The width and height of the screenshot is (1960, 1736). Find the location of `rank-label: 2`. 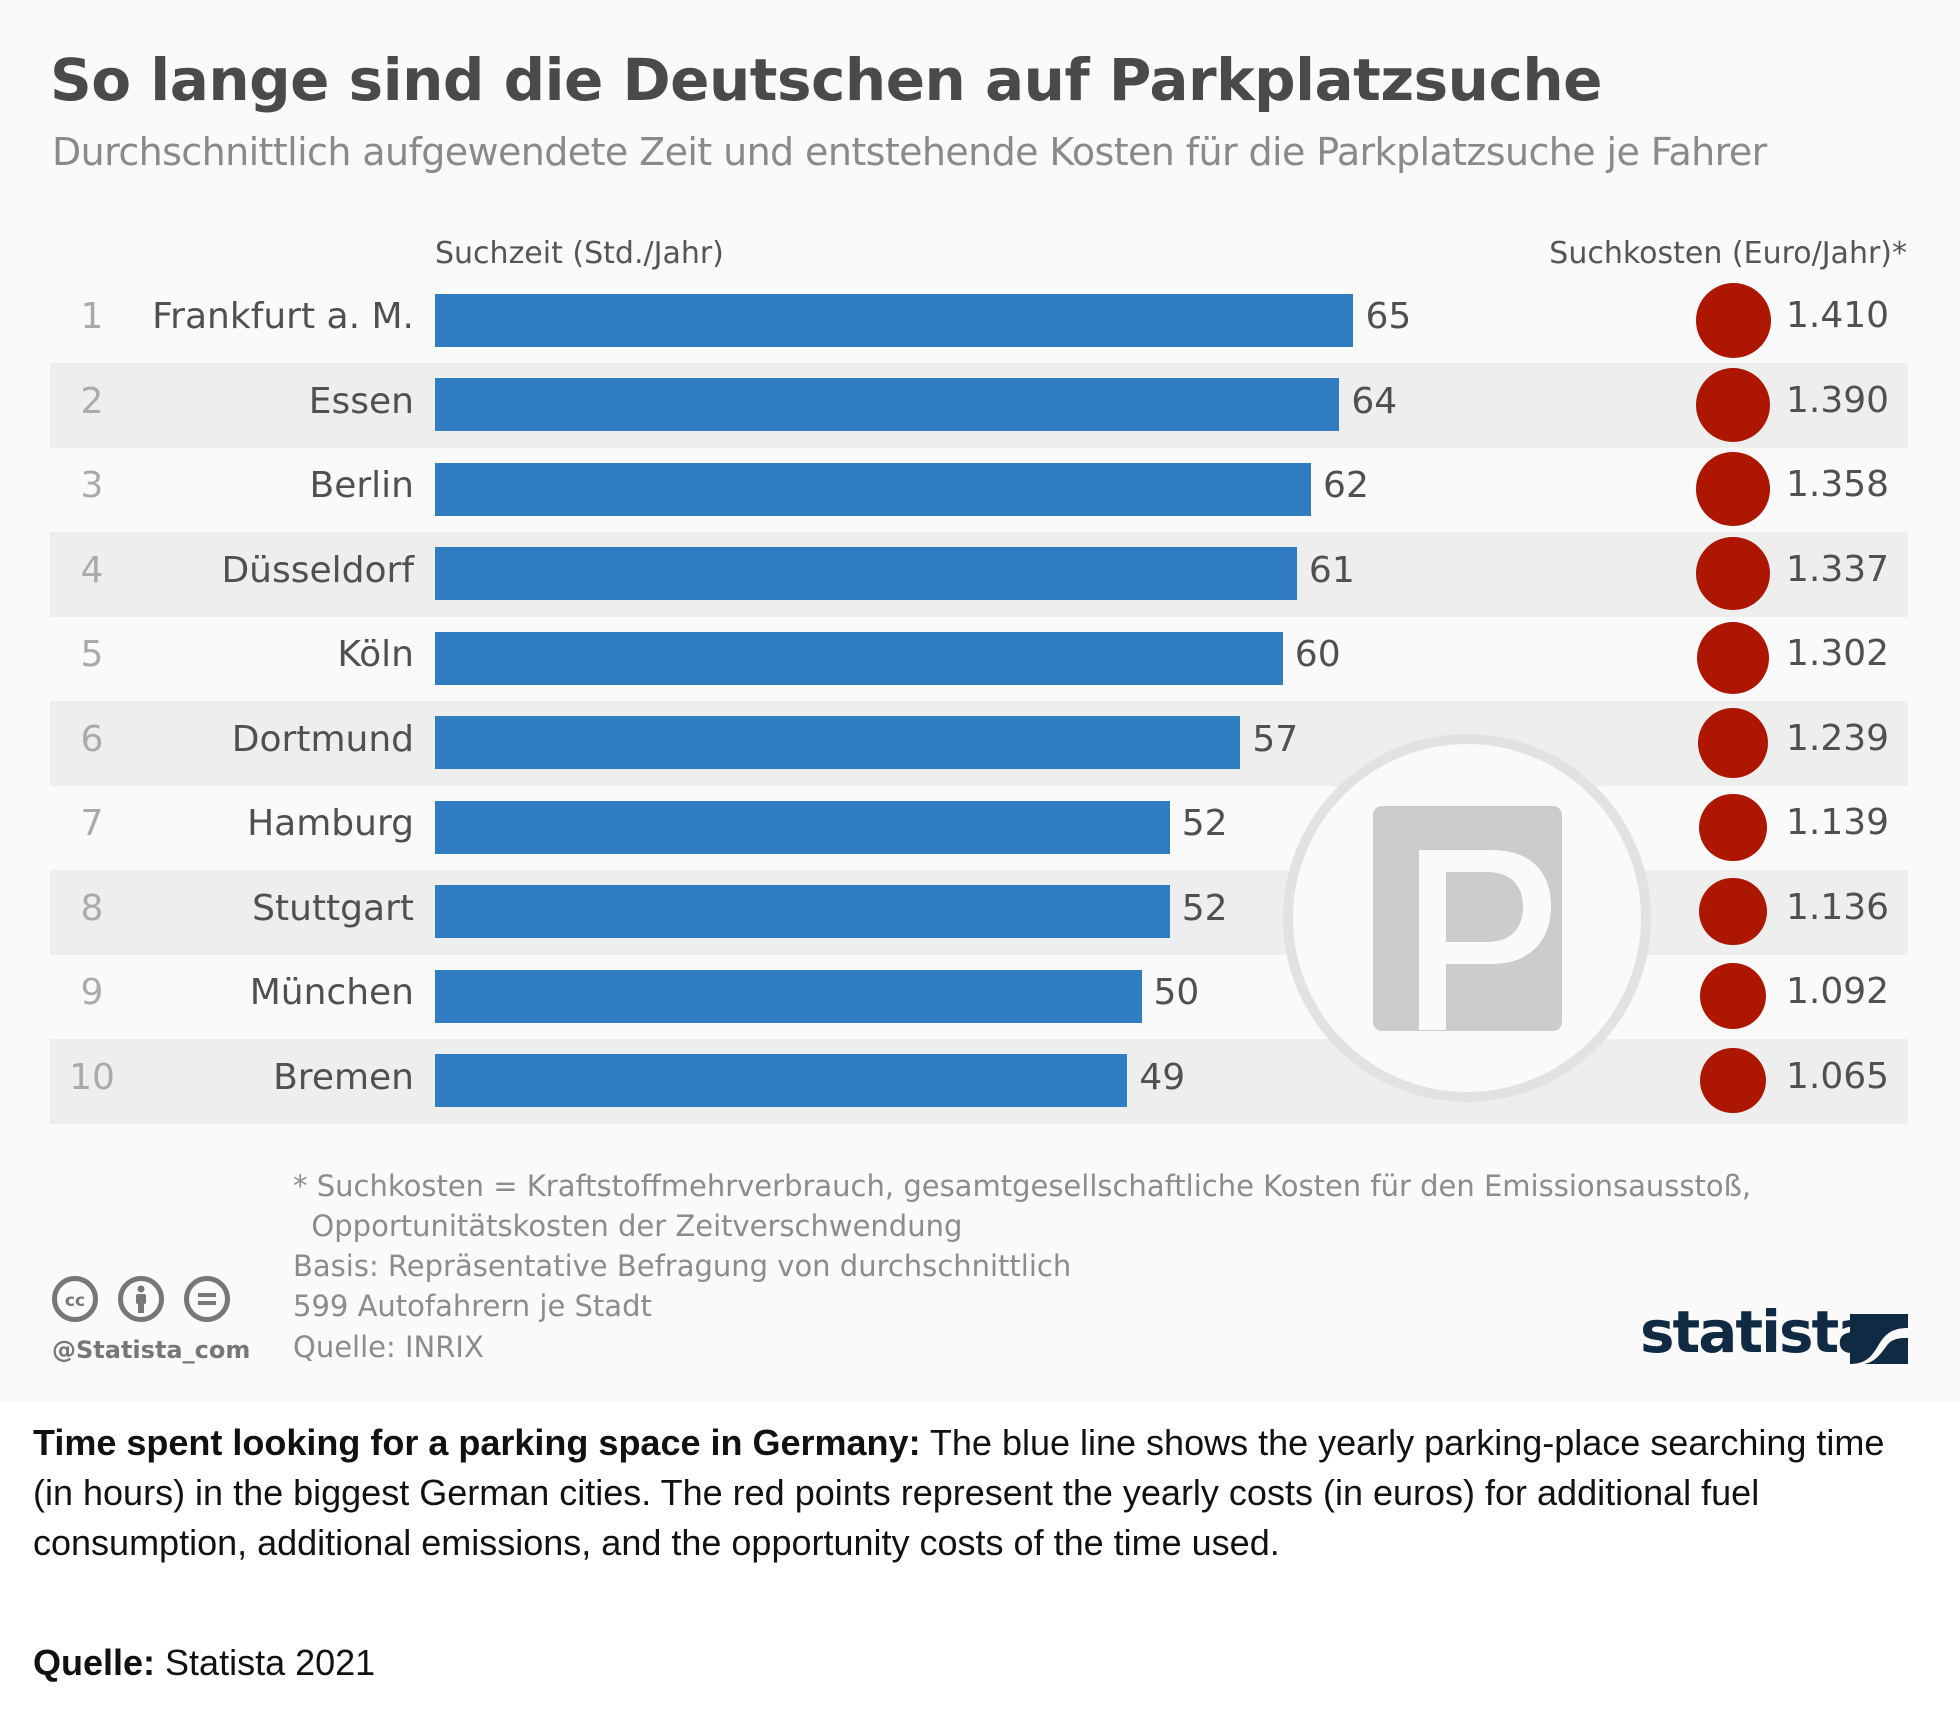

rank-label: 2 is located at coordinates (92, 401).